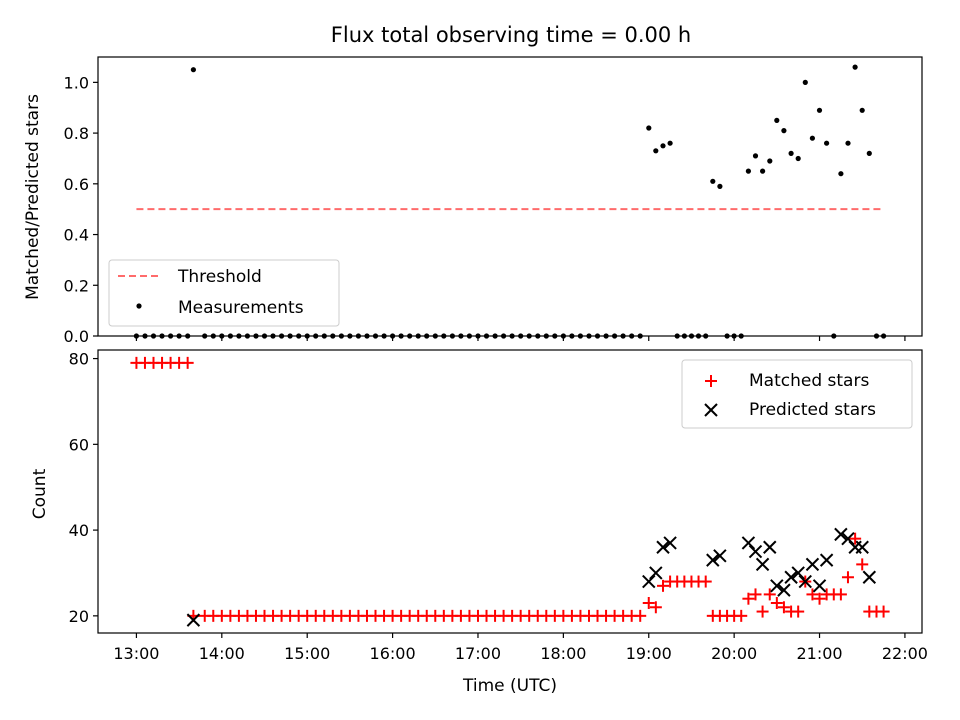 This screenshot has width=960, height=720. I want to click on top-y-tick-label: 0.4, so click(76, 235).